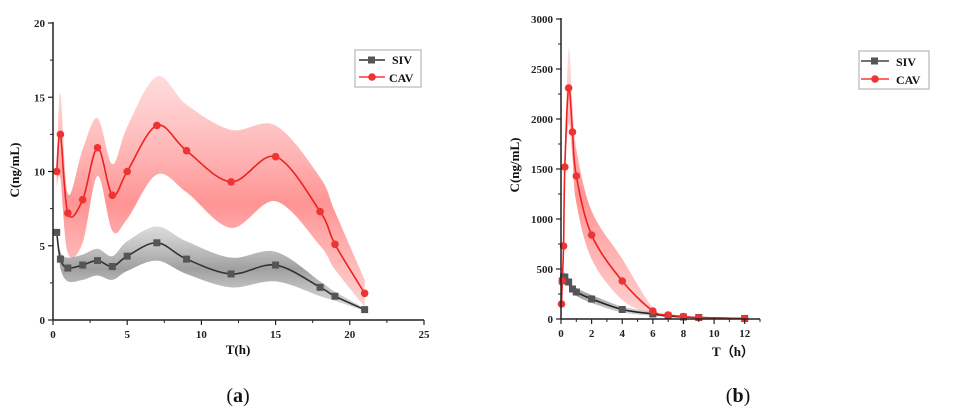 The width and height of the screenshot is (955, 418). What do you see at coordinates (738, 396) in the screenshot?
I see `panel-label-b: (b)` at bounding box center [738, 396].